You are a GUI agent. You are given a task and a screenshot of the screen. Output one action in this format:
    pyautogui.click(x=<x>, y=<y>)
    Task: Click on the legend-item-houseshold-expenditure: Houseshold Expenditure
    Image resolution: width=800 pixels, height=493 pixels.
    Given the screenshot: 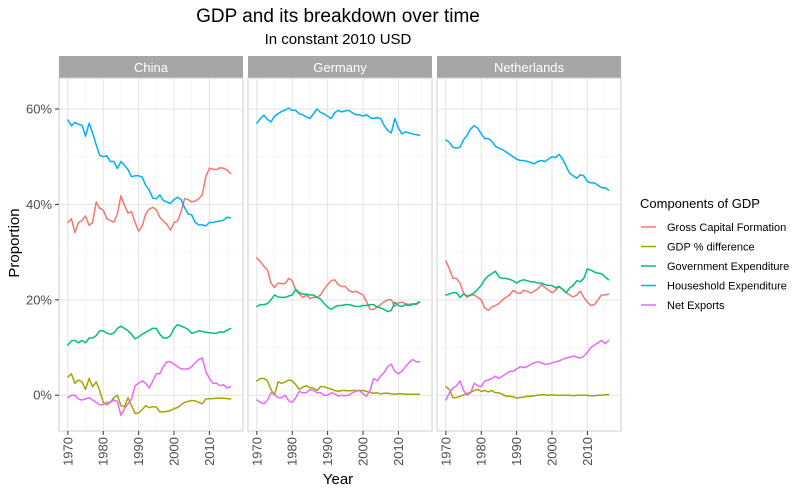 What is the action you would take?
    pyautogui.click(x=714, y=287)
    